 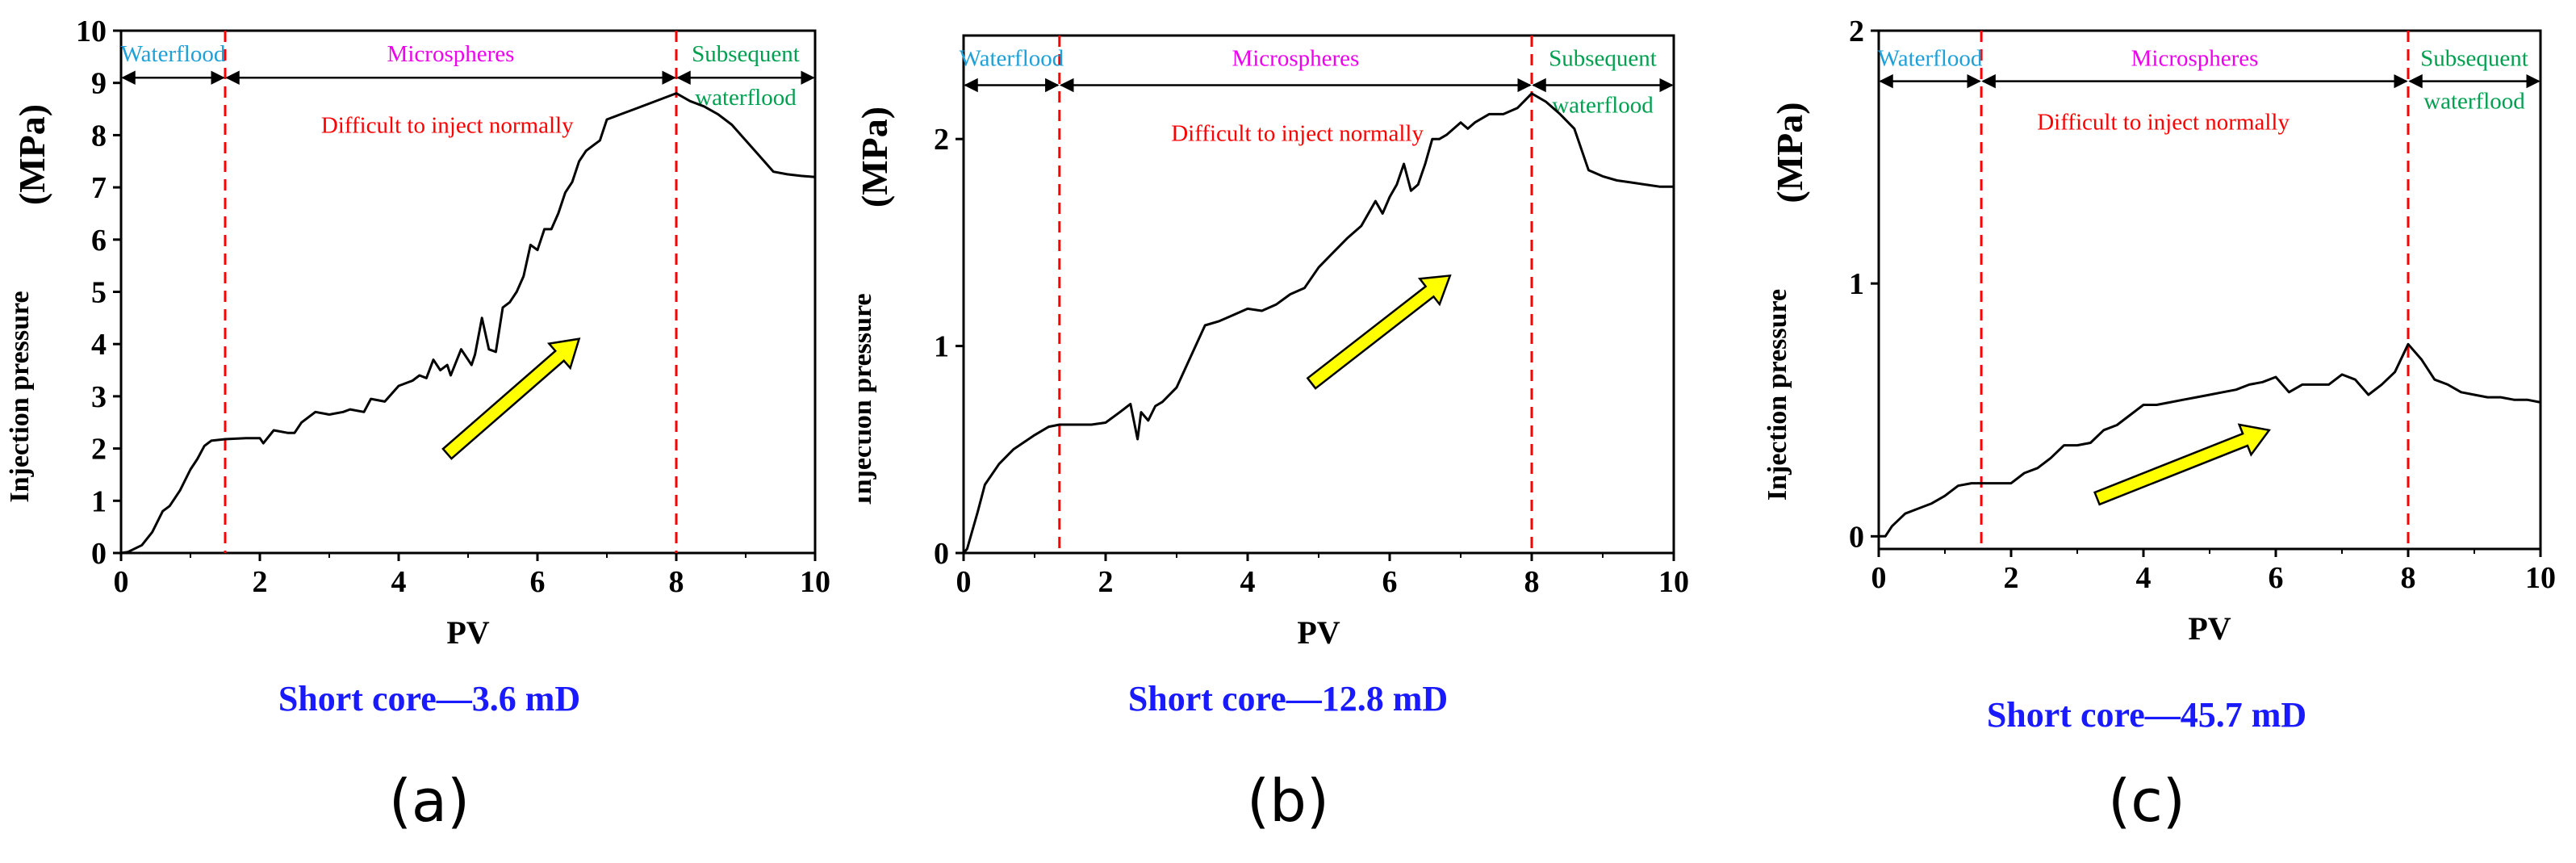 I want to click on y-tick-label: 9, so click(x=99, y=84).